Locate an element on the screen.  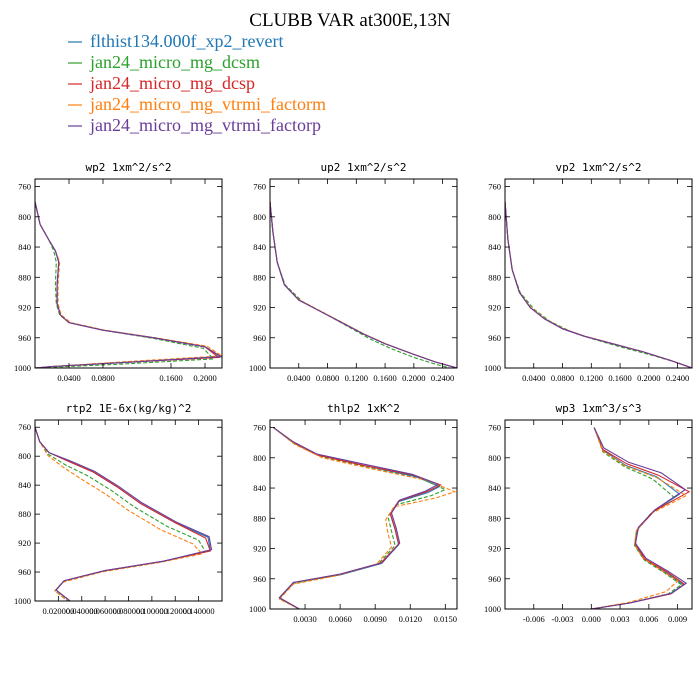
legend-label: jan24_micro_mg_dcsp is located at coordinates (172, 83).